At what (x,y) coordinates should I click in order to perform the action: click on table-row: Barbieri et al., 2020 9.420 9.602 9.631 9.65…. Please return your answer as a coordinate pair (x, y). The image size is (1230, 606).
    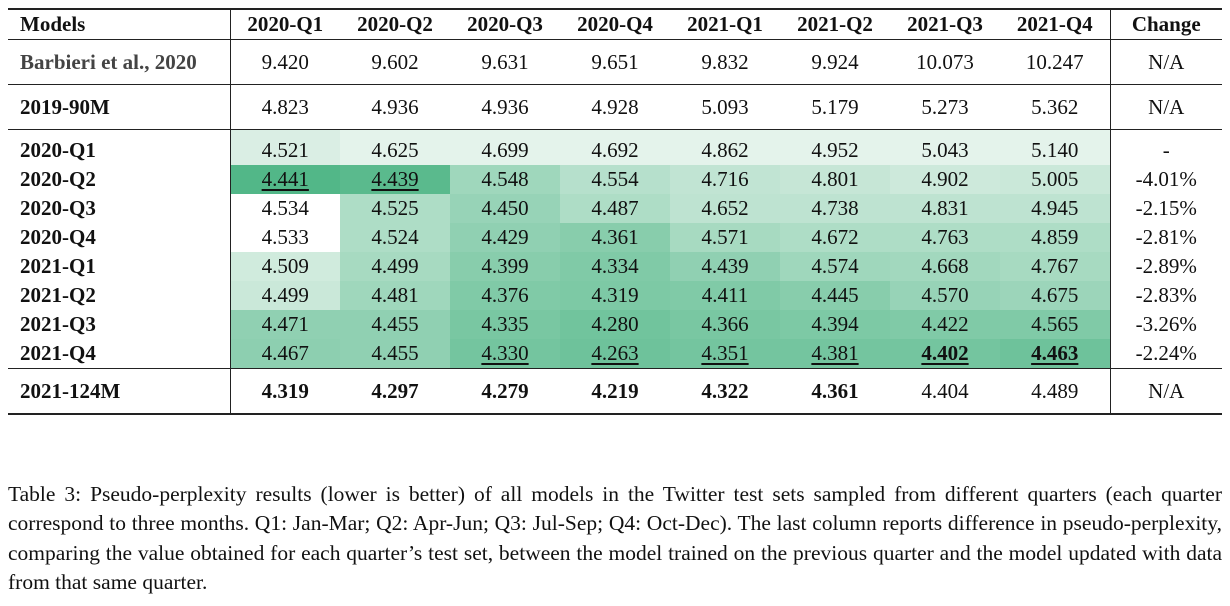
    Looking at the image, I should click on (615, 62).